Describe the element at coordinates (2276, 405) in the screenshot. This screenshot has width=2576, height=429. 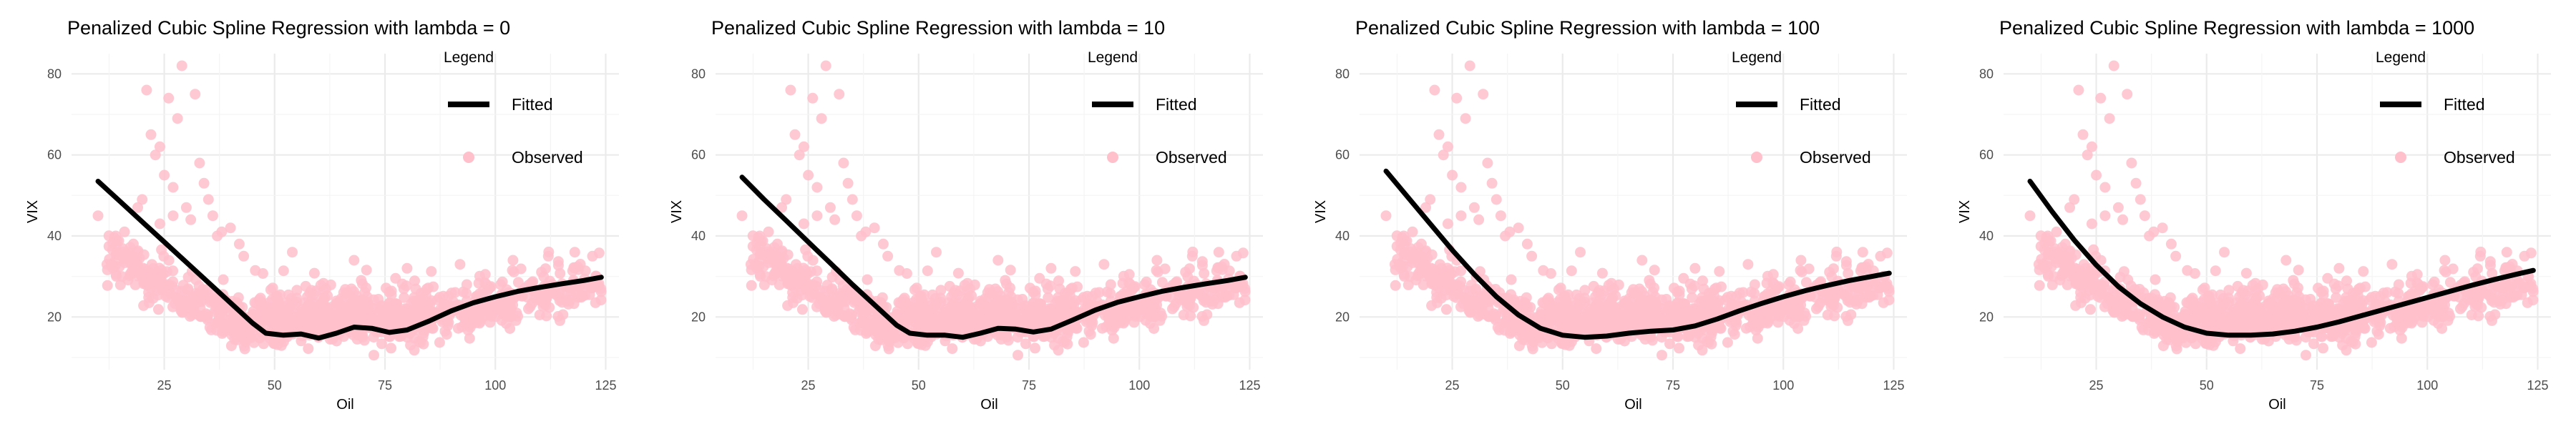
I see `x-axis-title: Oil` at that location.